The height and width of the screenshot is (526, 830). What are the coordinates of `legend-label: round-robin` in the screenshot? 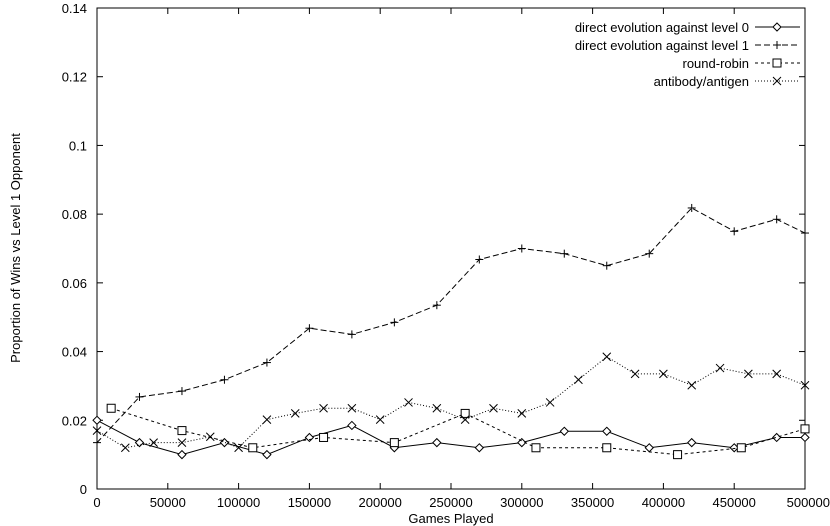 It's located at (716, 63).